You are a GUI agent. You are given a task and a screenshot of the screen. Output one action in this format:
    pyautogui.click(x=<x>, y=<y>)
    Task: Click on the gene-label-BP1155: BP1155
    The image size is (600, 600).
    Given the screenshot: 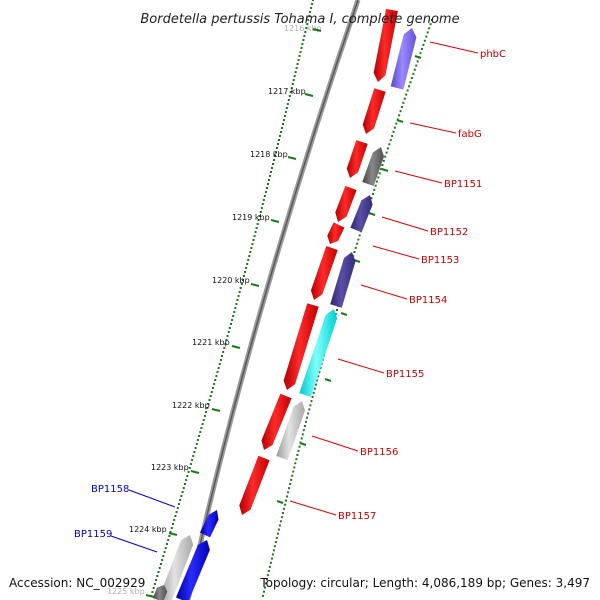 What is the action you would take?
    pyautogui.click(x=405, y=374)
    